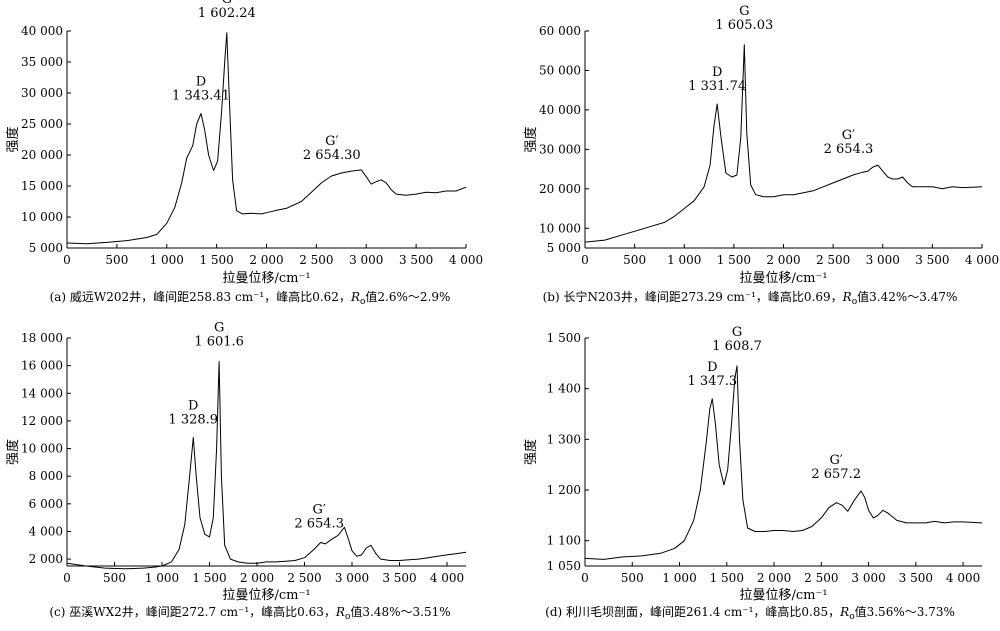  I want to click on caption-tail: 值3.56%～3.73%, so click(905, 611).